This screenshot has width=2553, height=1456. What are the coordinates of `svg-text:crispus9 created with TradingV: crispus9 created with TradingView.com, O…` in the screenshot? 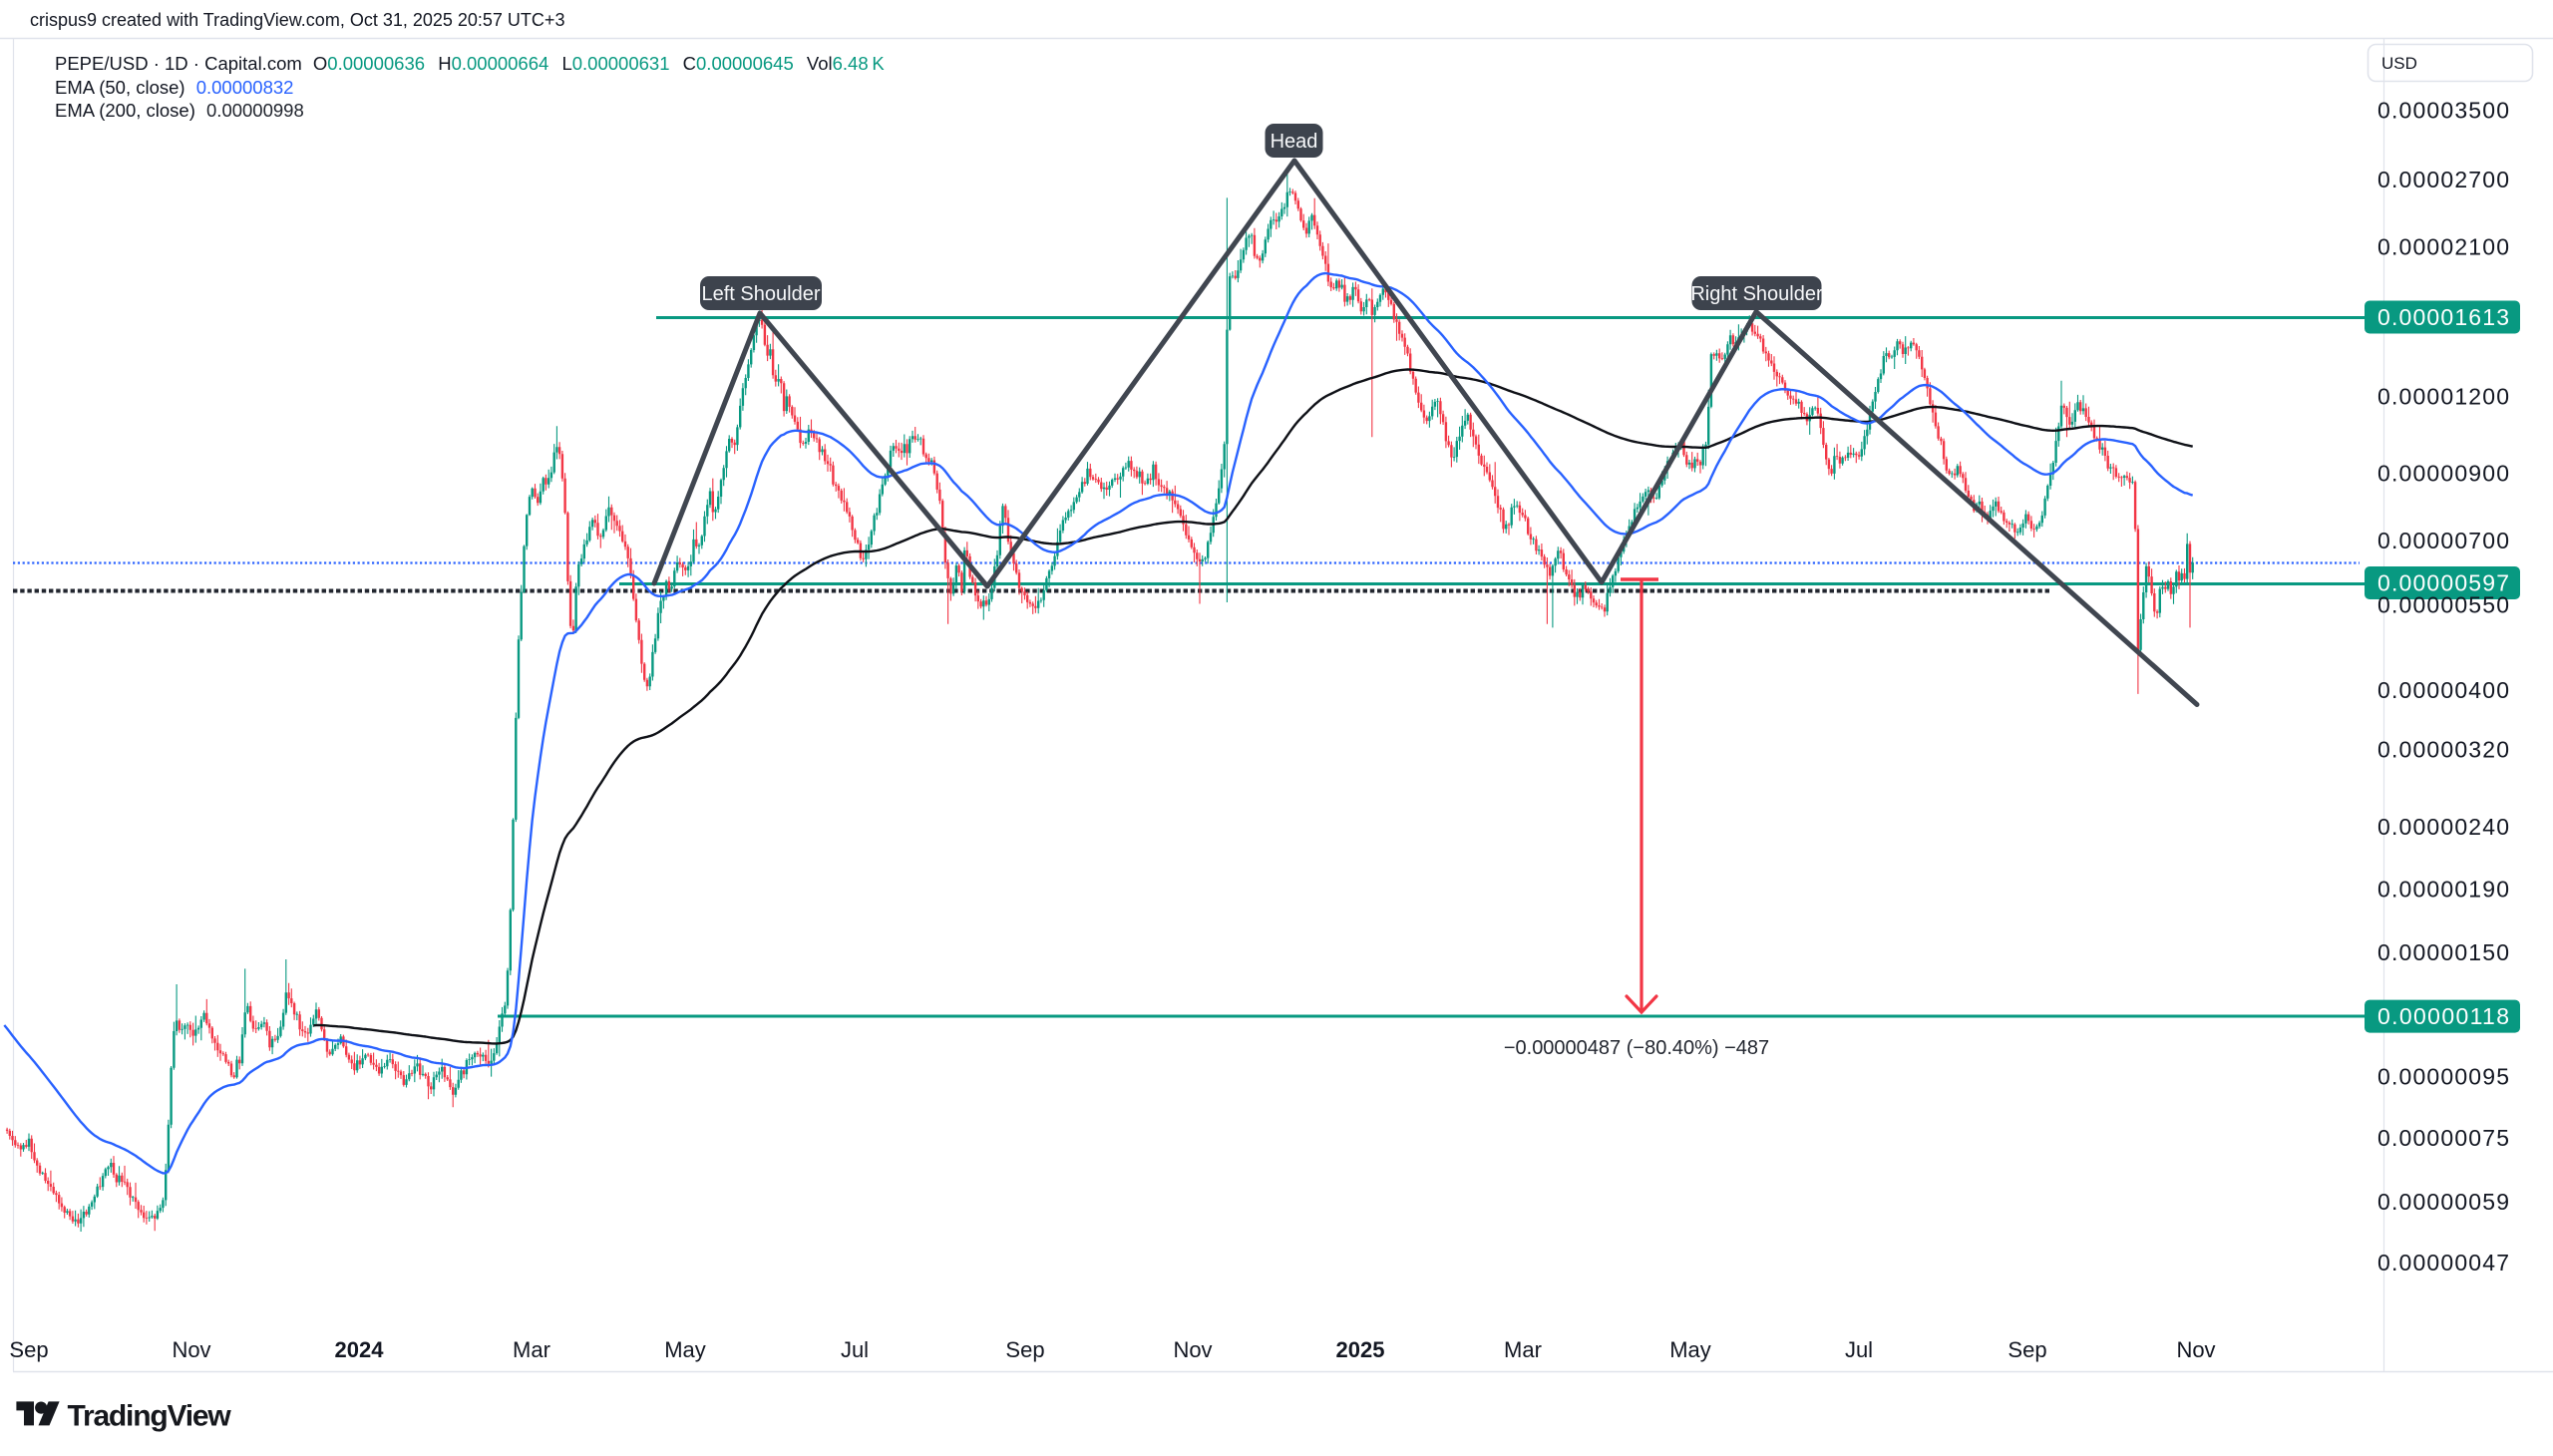 It's located at (297, 20).